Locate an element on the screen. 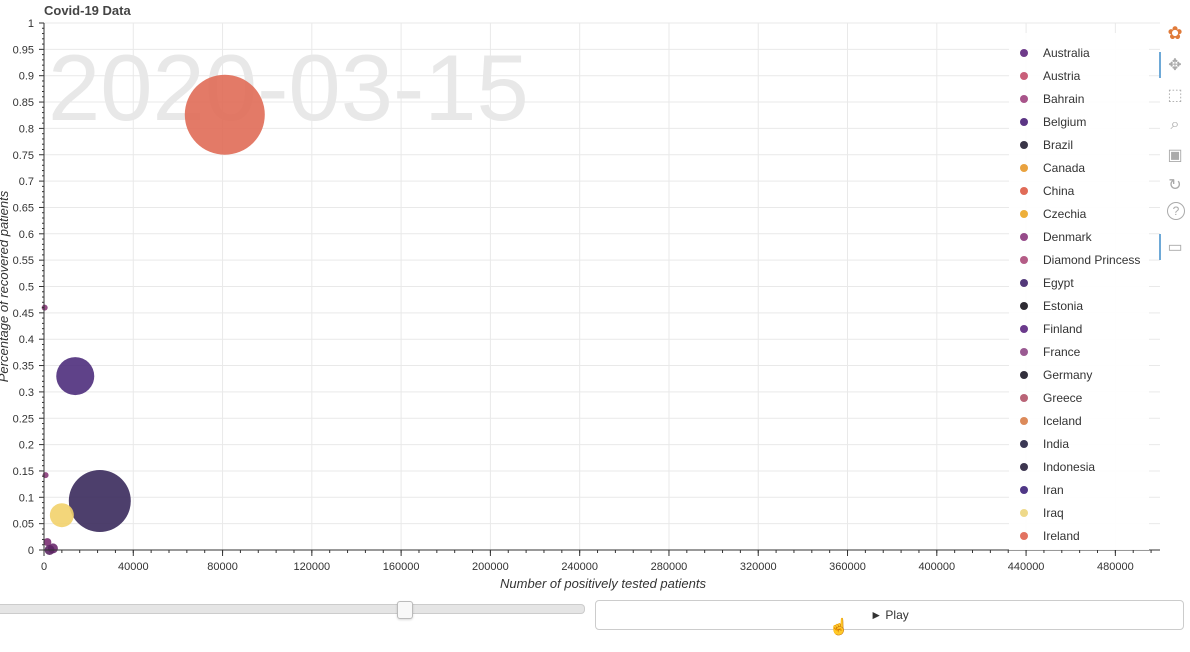 The image size is (1190, 652). legend-item: Brazil is located at coordinates (1041, 144).